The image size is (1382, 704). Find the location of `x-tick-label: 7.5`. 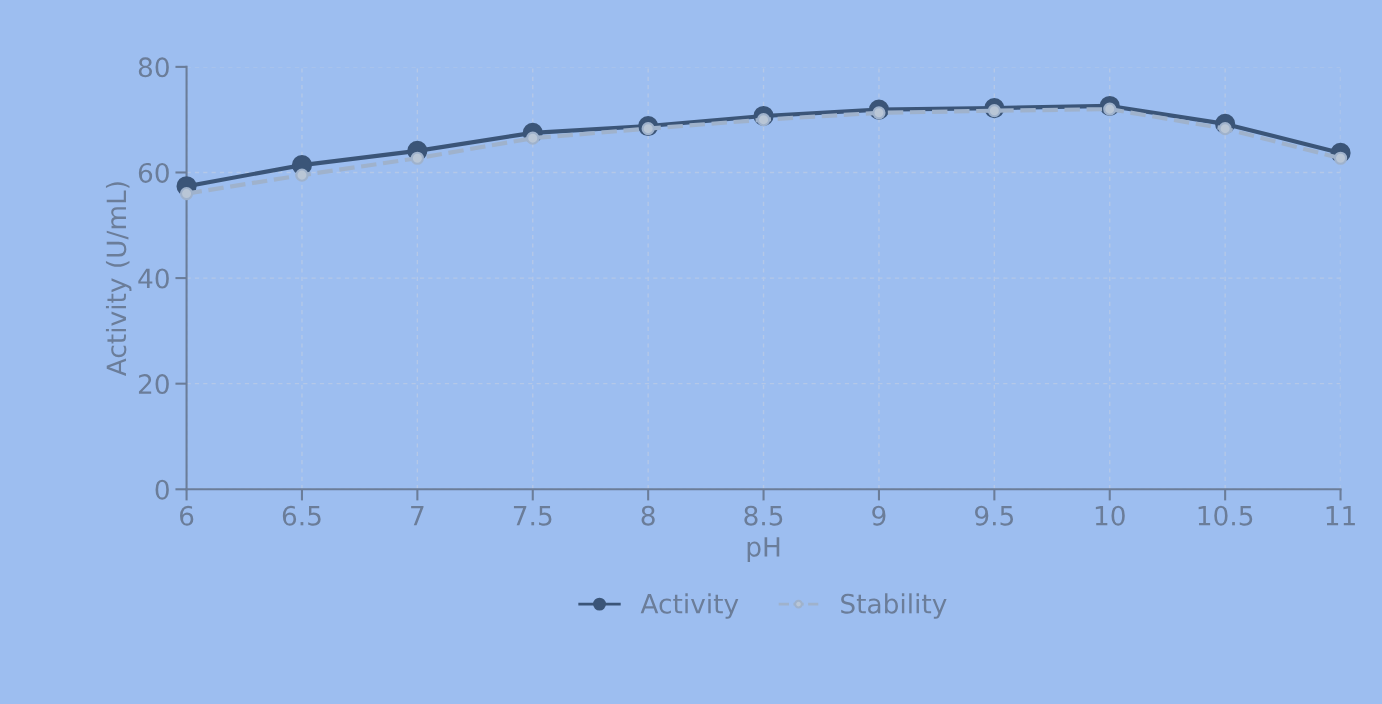

x-tick-label: 7.5 is located at coordinates (532, 516).